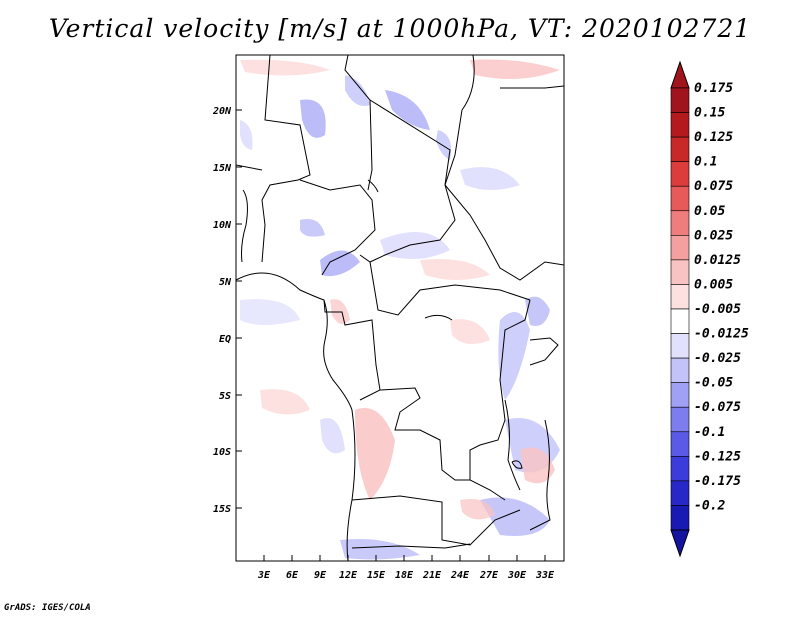 The width and height of the screenshot is (800, 618). I want to click on lon-label: 6E, so click(292, 575).